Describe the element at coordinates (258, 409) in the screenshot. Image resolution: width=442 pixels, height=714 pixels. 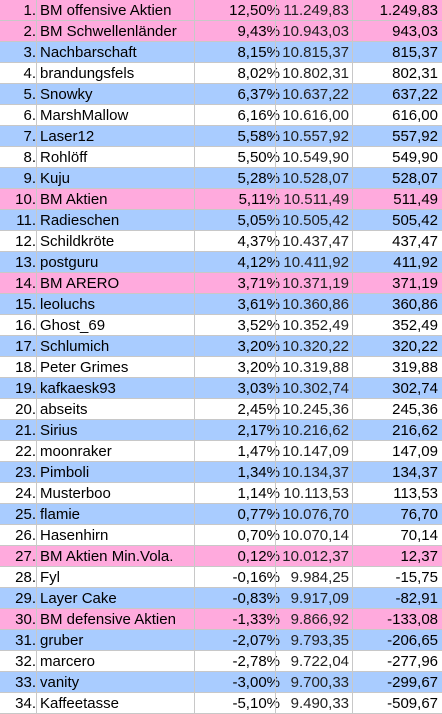
I see `percent-cell: 2,45%` at that location.